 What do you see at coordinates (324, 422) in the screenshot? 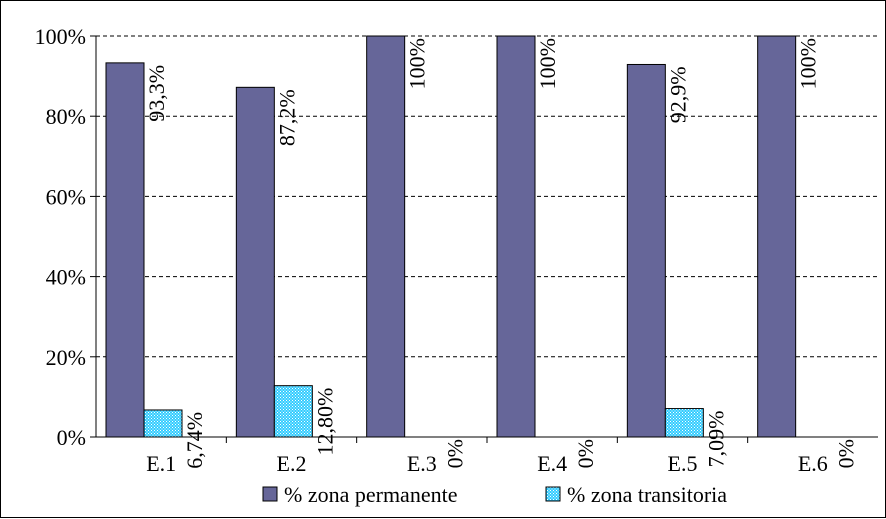
I see `data-label-transitoria: 12,80%` at bounding box center [324, 422].